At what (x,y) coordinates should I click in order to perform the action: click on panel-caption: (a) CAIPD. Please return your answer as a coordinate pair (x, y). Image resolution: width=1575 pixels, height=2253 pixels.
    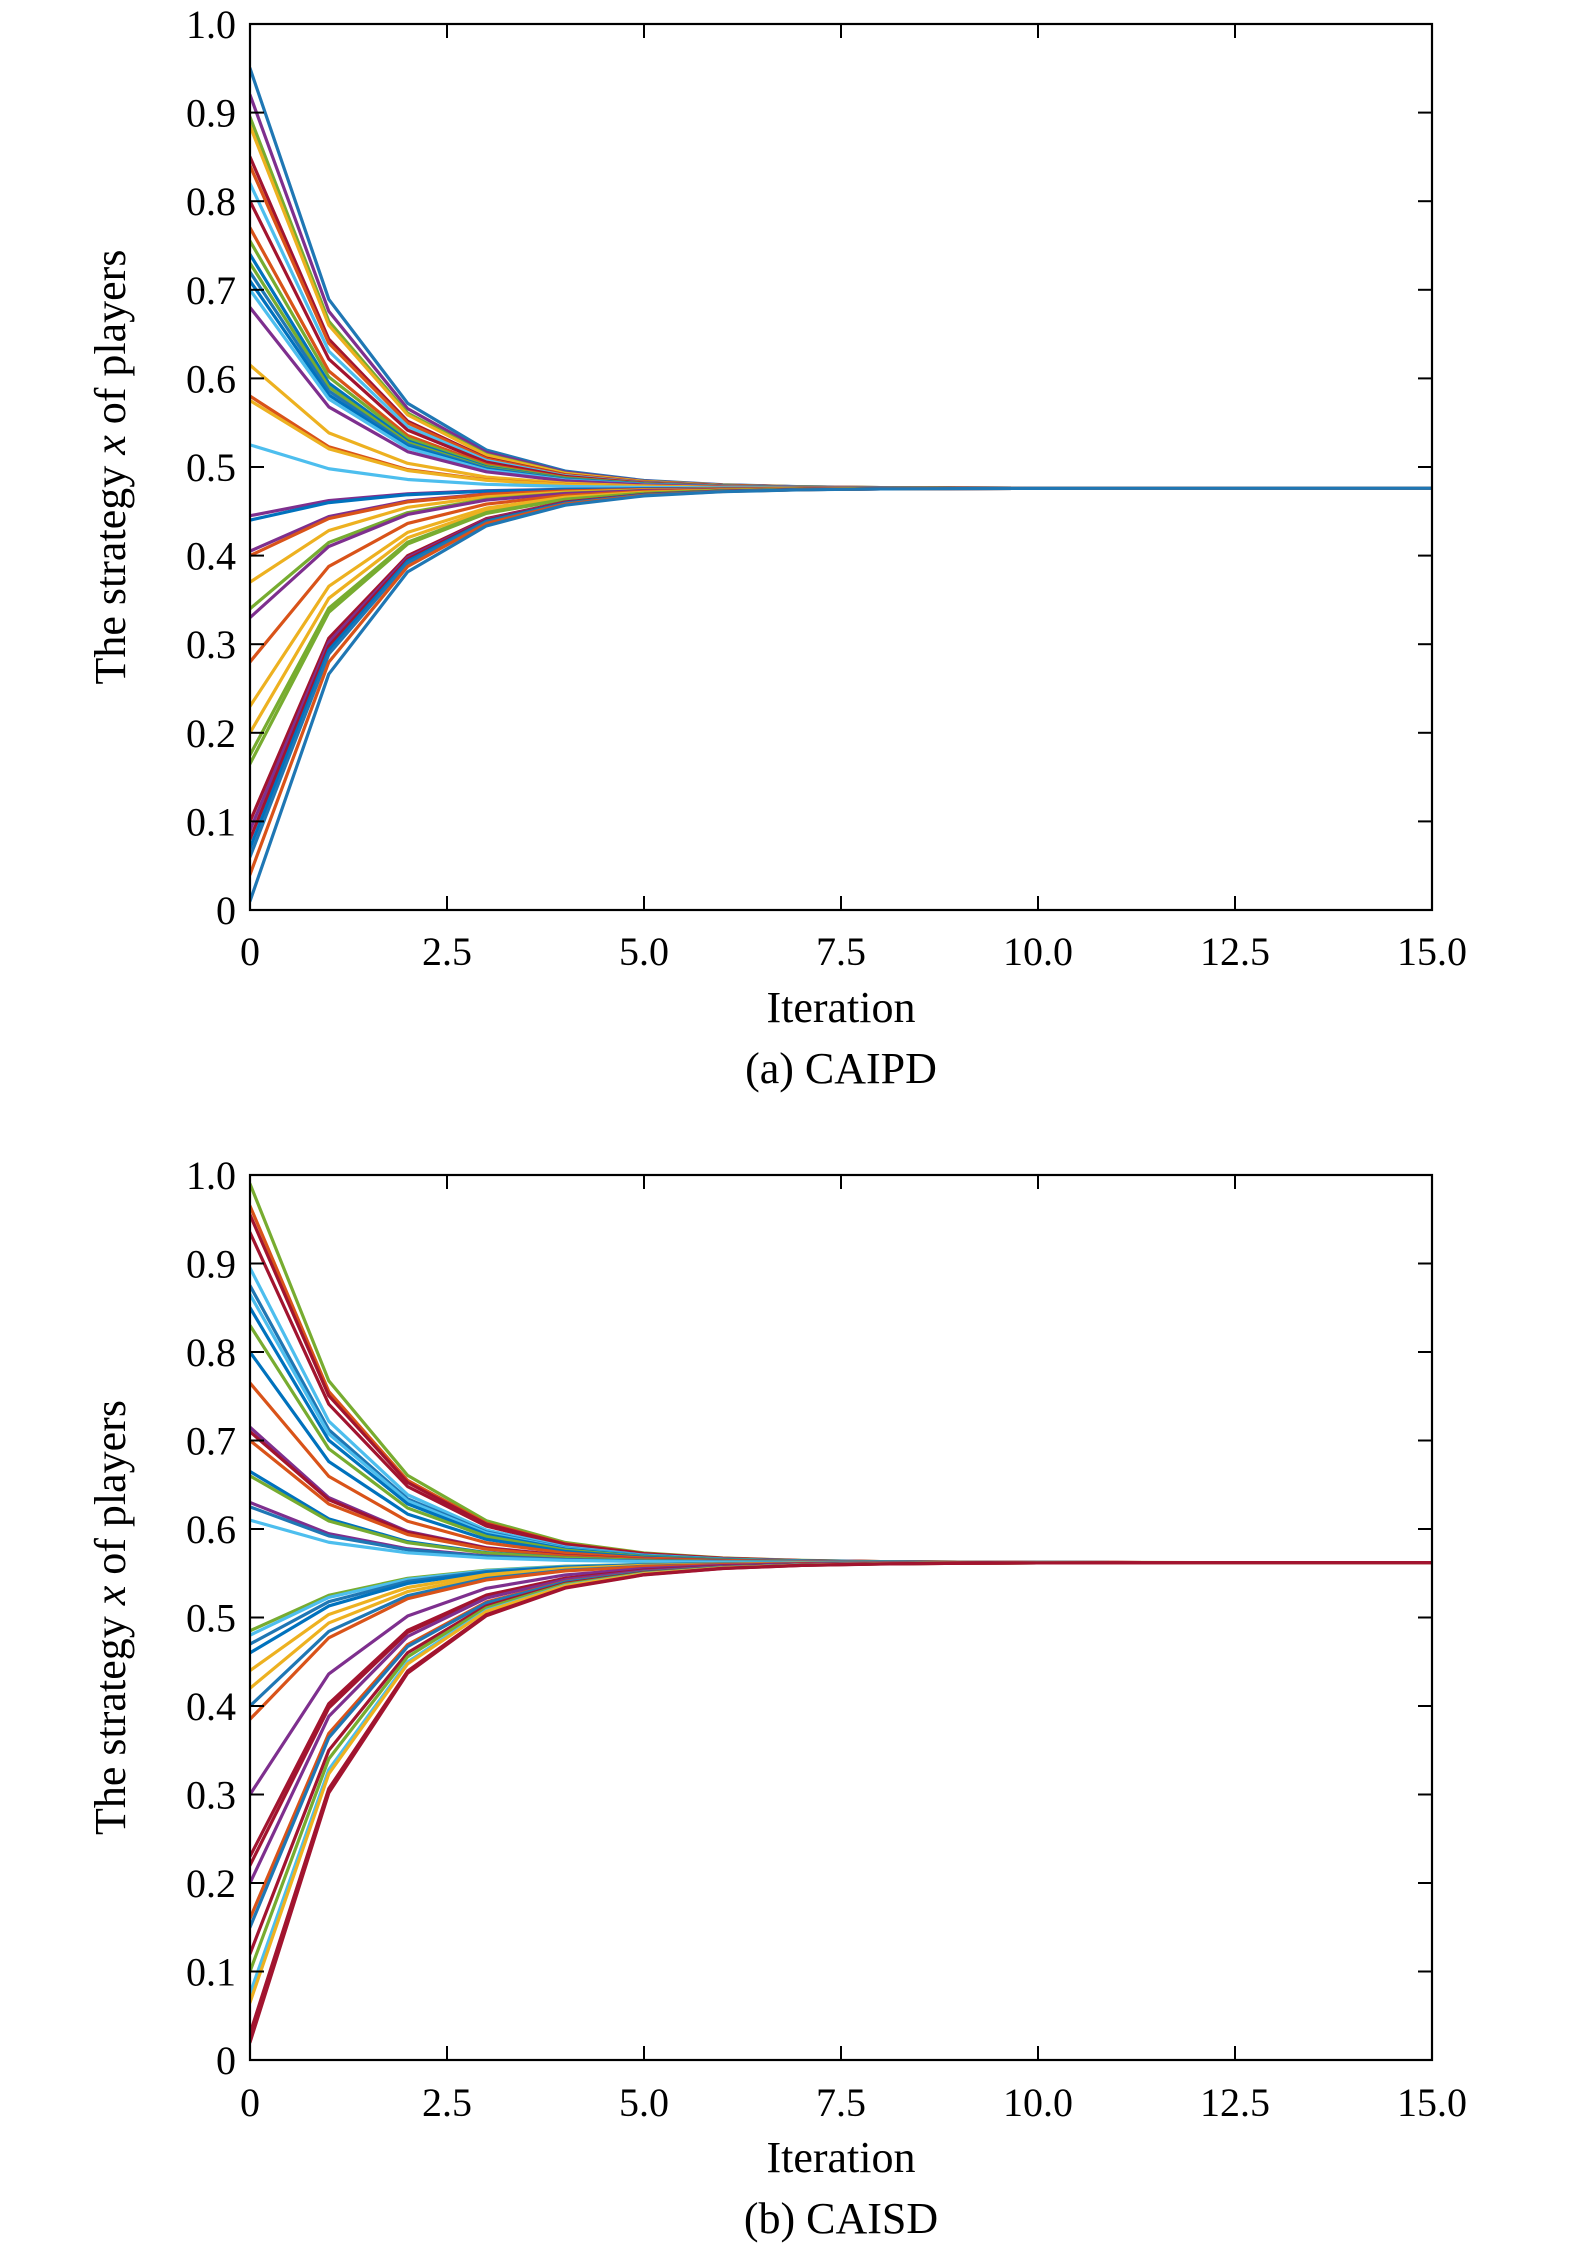
    Looking at the image, I should click on (841, 1068).